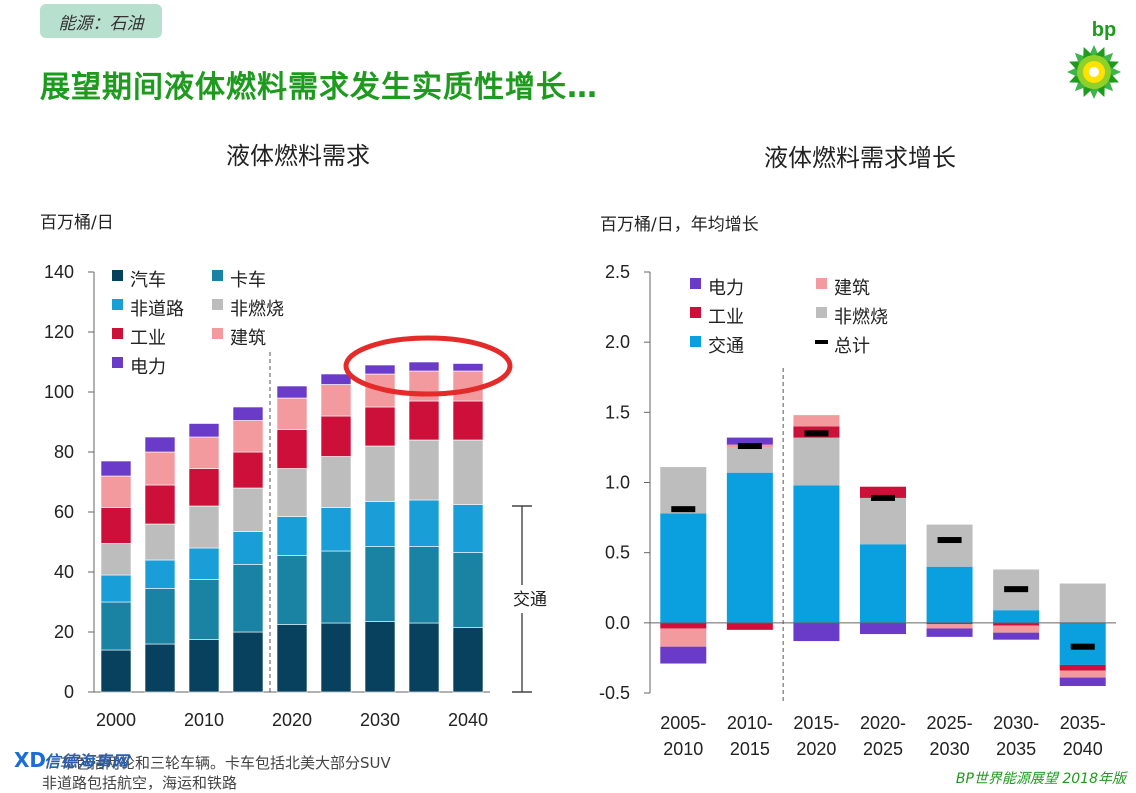  What do you see at coordinates (64, 512) in the screenshot?
I see `left-y-tick-label: 60` at bounding box center [64, 512].